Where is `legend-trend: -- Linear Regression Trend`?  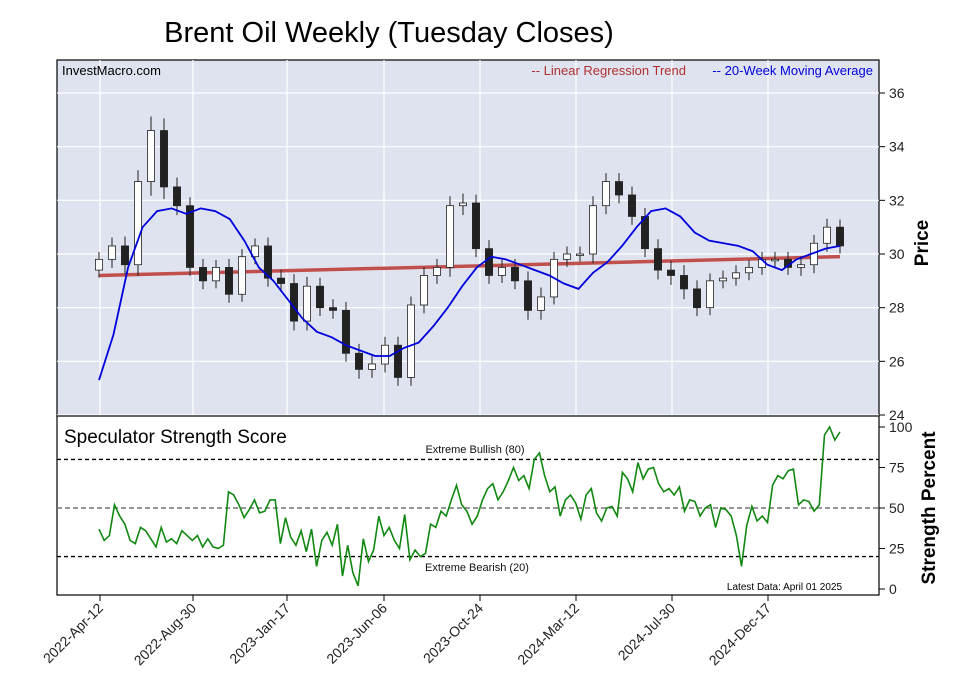 legend-trend: -- Linear Regression Trend is located at coordinates (608, 70).